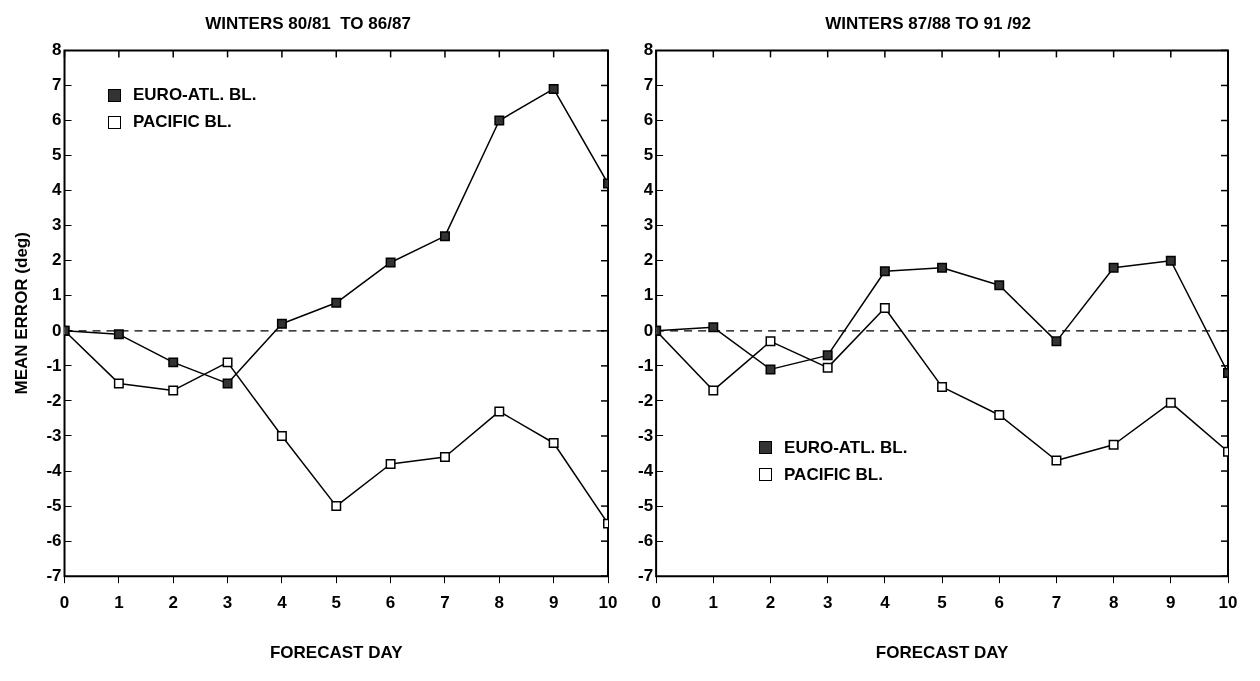 This screenshot has height=681, width=1260. Describe the element at coordinates (308, 23) in the screenshot. I see `chart-title: WINTERS 80/81 TO 86/87` at that location.